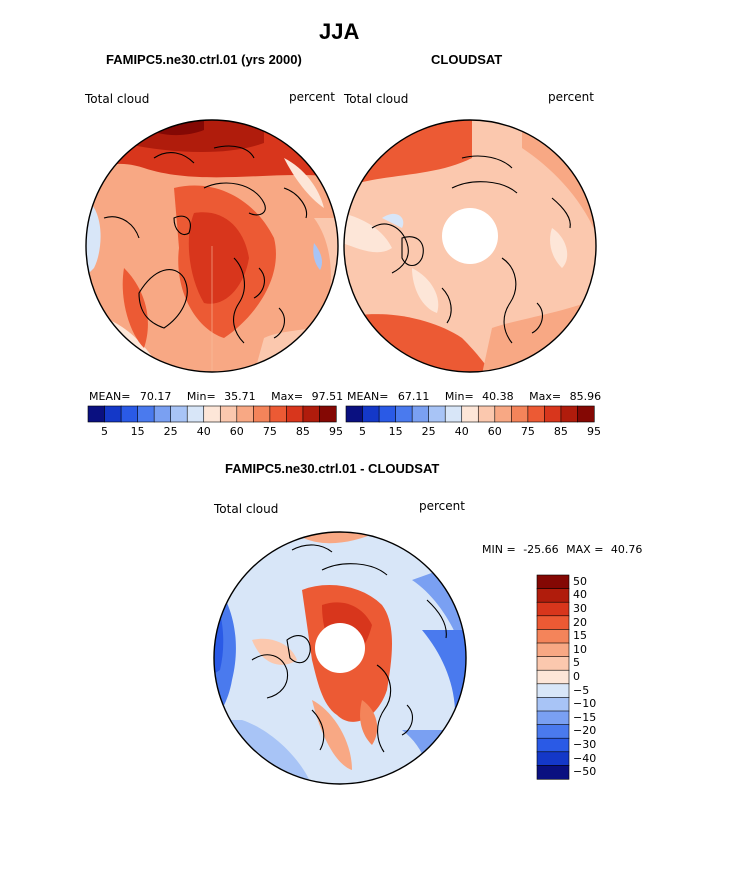  What do you see at coordinates (580, 581) in the screenshot?
I see `diff-colorbar-label: 50` at bounding box center [580, 581].